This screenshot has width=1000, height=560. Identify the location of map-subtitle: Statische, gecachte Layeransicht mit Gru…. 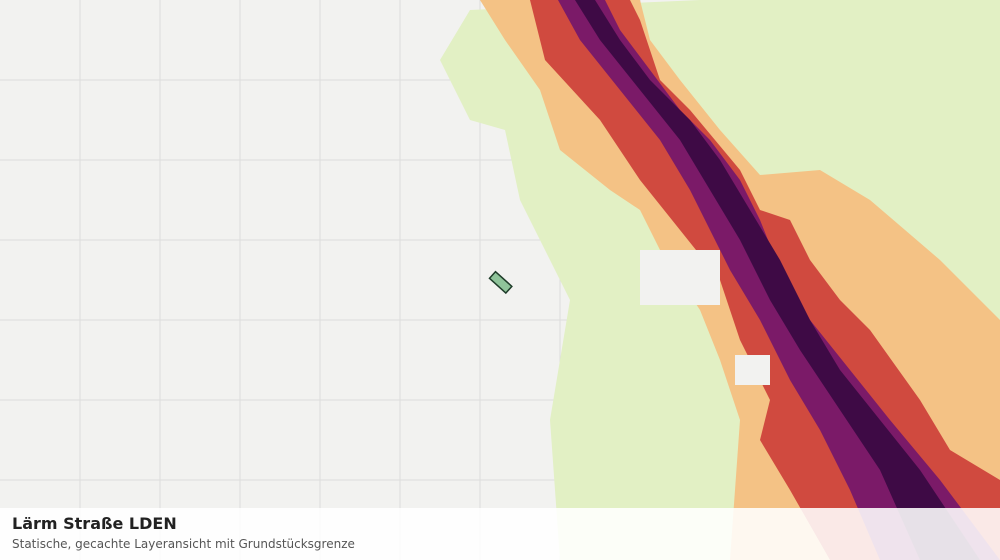
(183, 544).